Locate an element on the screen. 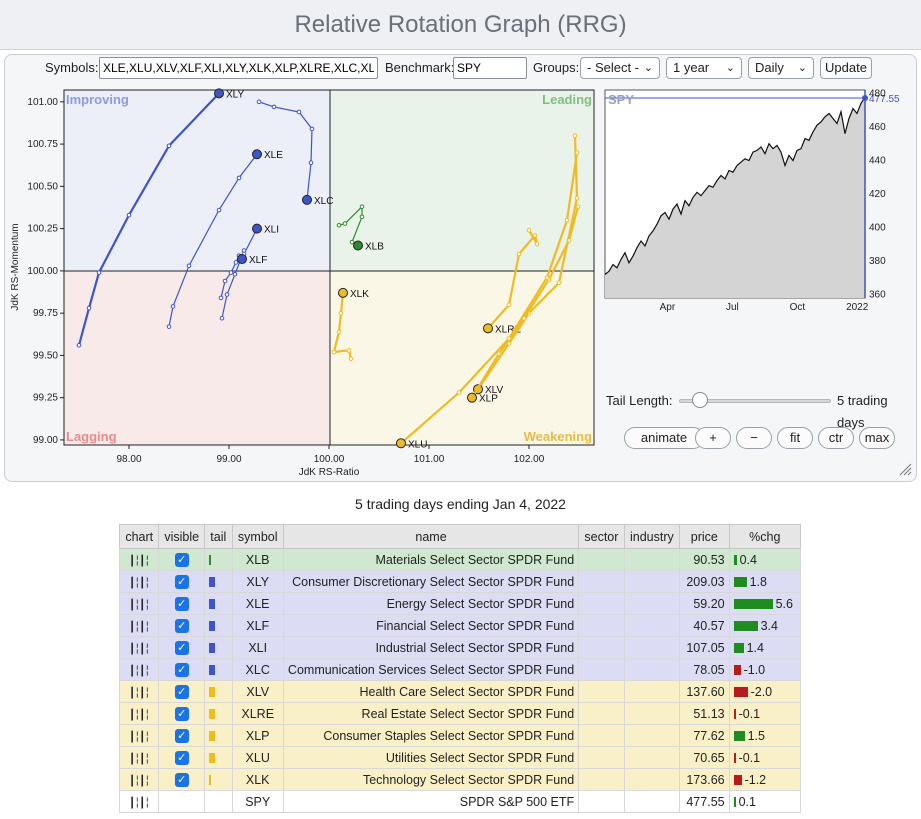  update-button: Update is located at coordinates (846, 68).